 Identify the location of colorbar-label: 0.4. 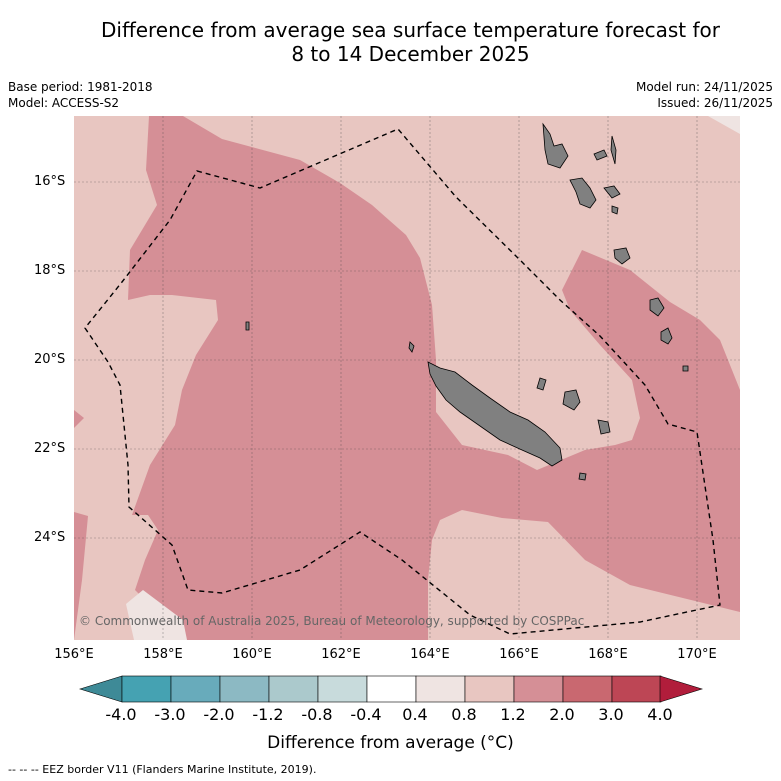
(415, 714).